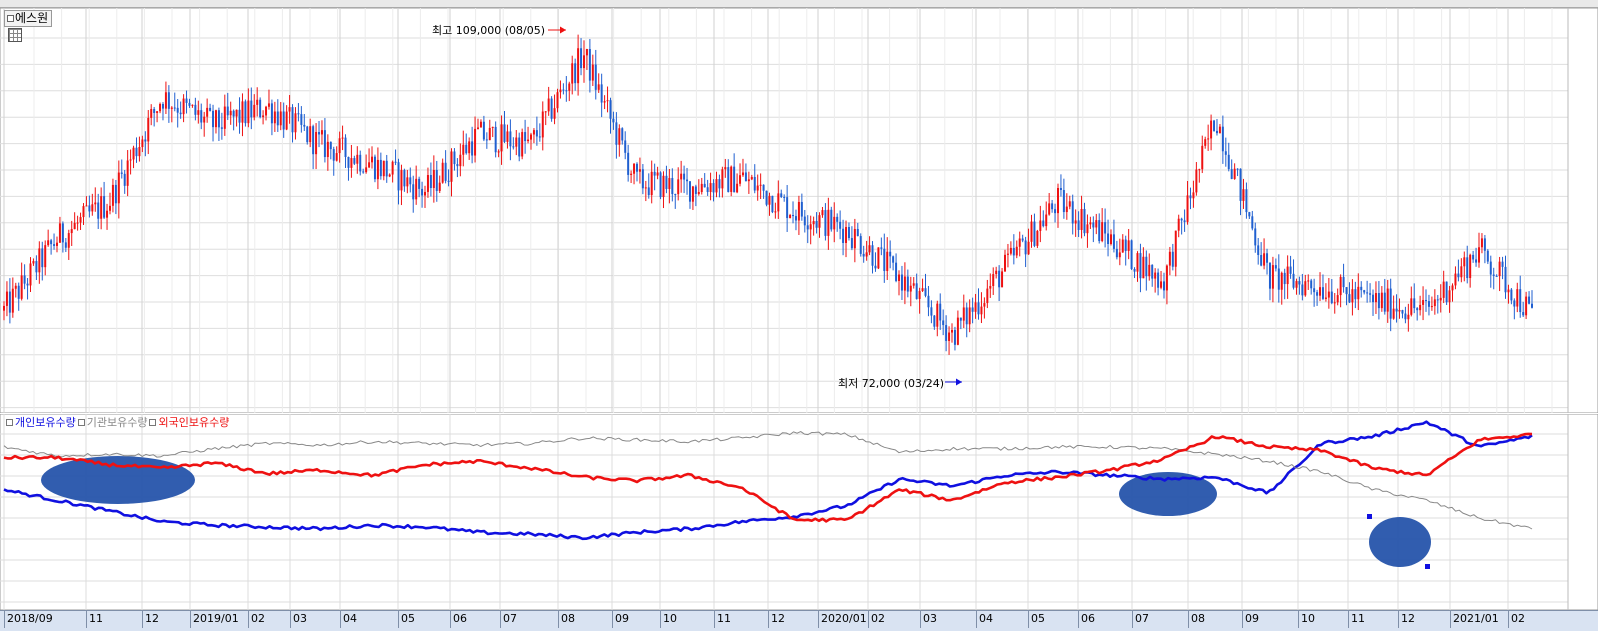  I want to click on legend-foreigner: 외국인보유수량, so click(194, 422).